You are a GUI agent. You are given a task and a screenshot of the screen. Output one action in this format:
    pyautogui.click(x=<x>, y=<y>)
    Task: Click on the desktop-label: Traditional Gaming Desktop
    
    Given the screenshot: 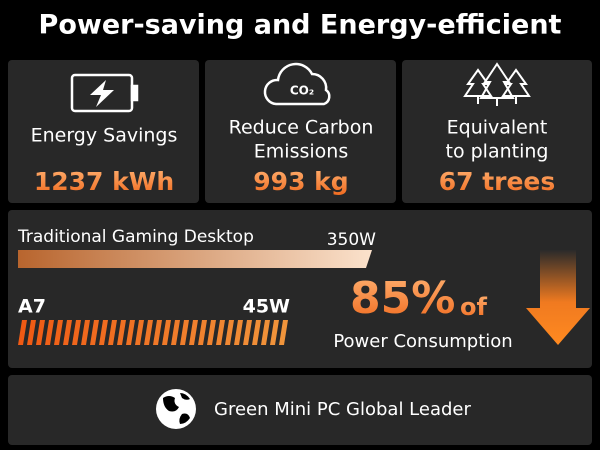 What is the action you would take?
    pyautogui.click(x=135, y=237)
    